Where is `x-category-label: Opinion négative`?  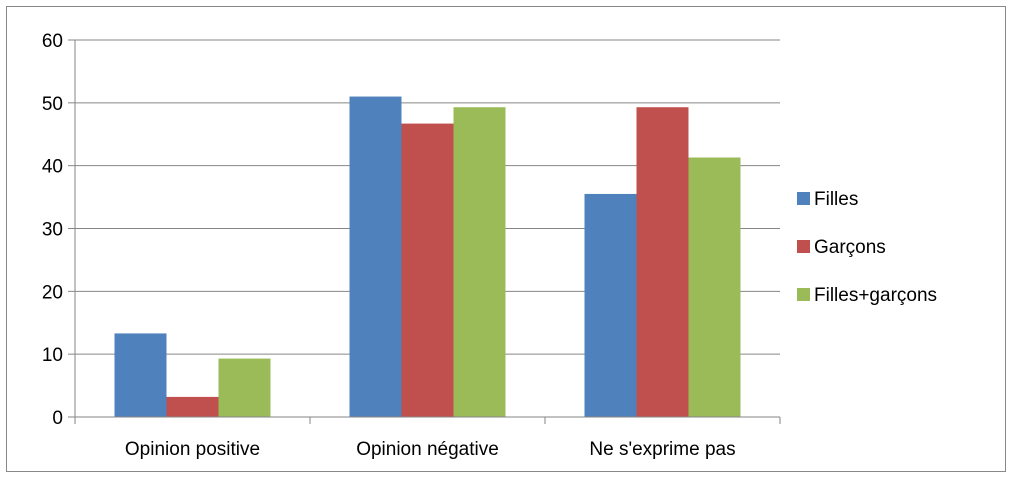 x-category-label: Opinion négative is located at coordinates (427, 449).